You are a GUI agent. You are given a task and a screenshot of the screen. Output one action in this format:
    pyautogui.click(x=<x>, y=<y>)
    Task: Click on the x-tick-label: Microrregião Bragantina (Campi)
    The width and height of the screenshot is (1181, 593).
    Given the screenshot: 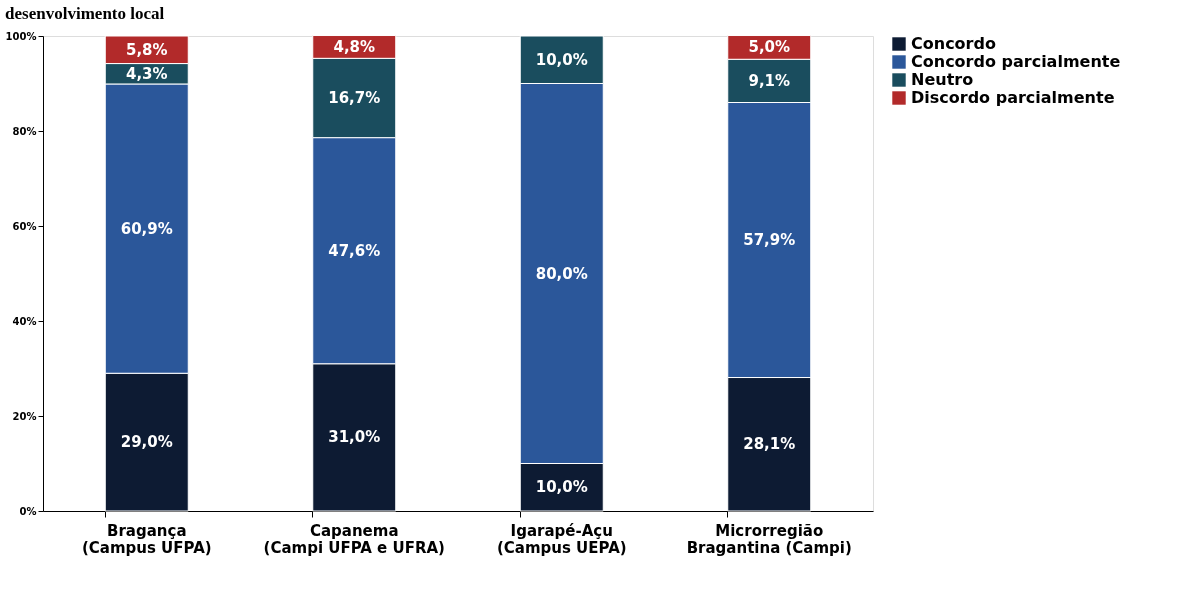 What is the action you would take?
    pyautogui.click(x=769, y=539)
    